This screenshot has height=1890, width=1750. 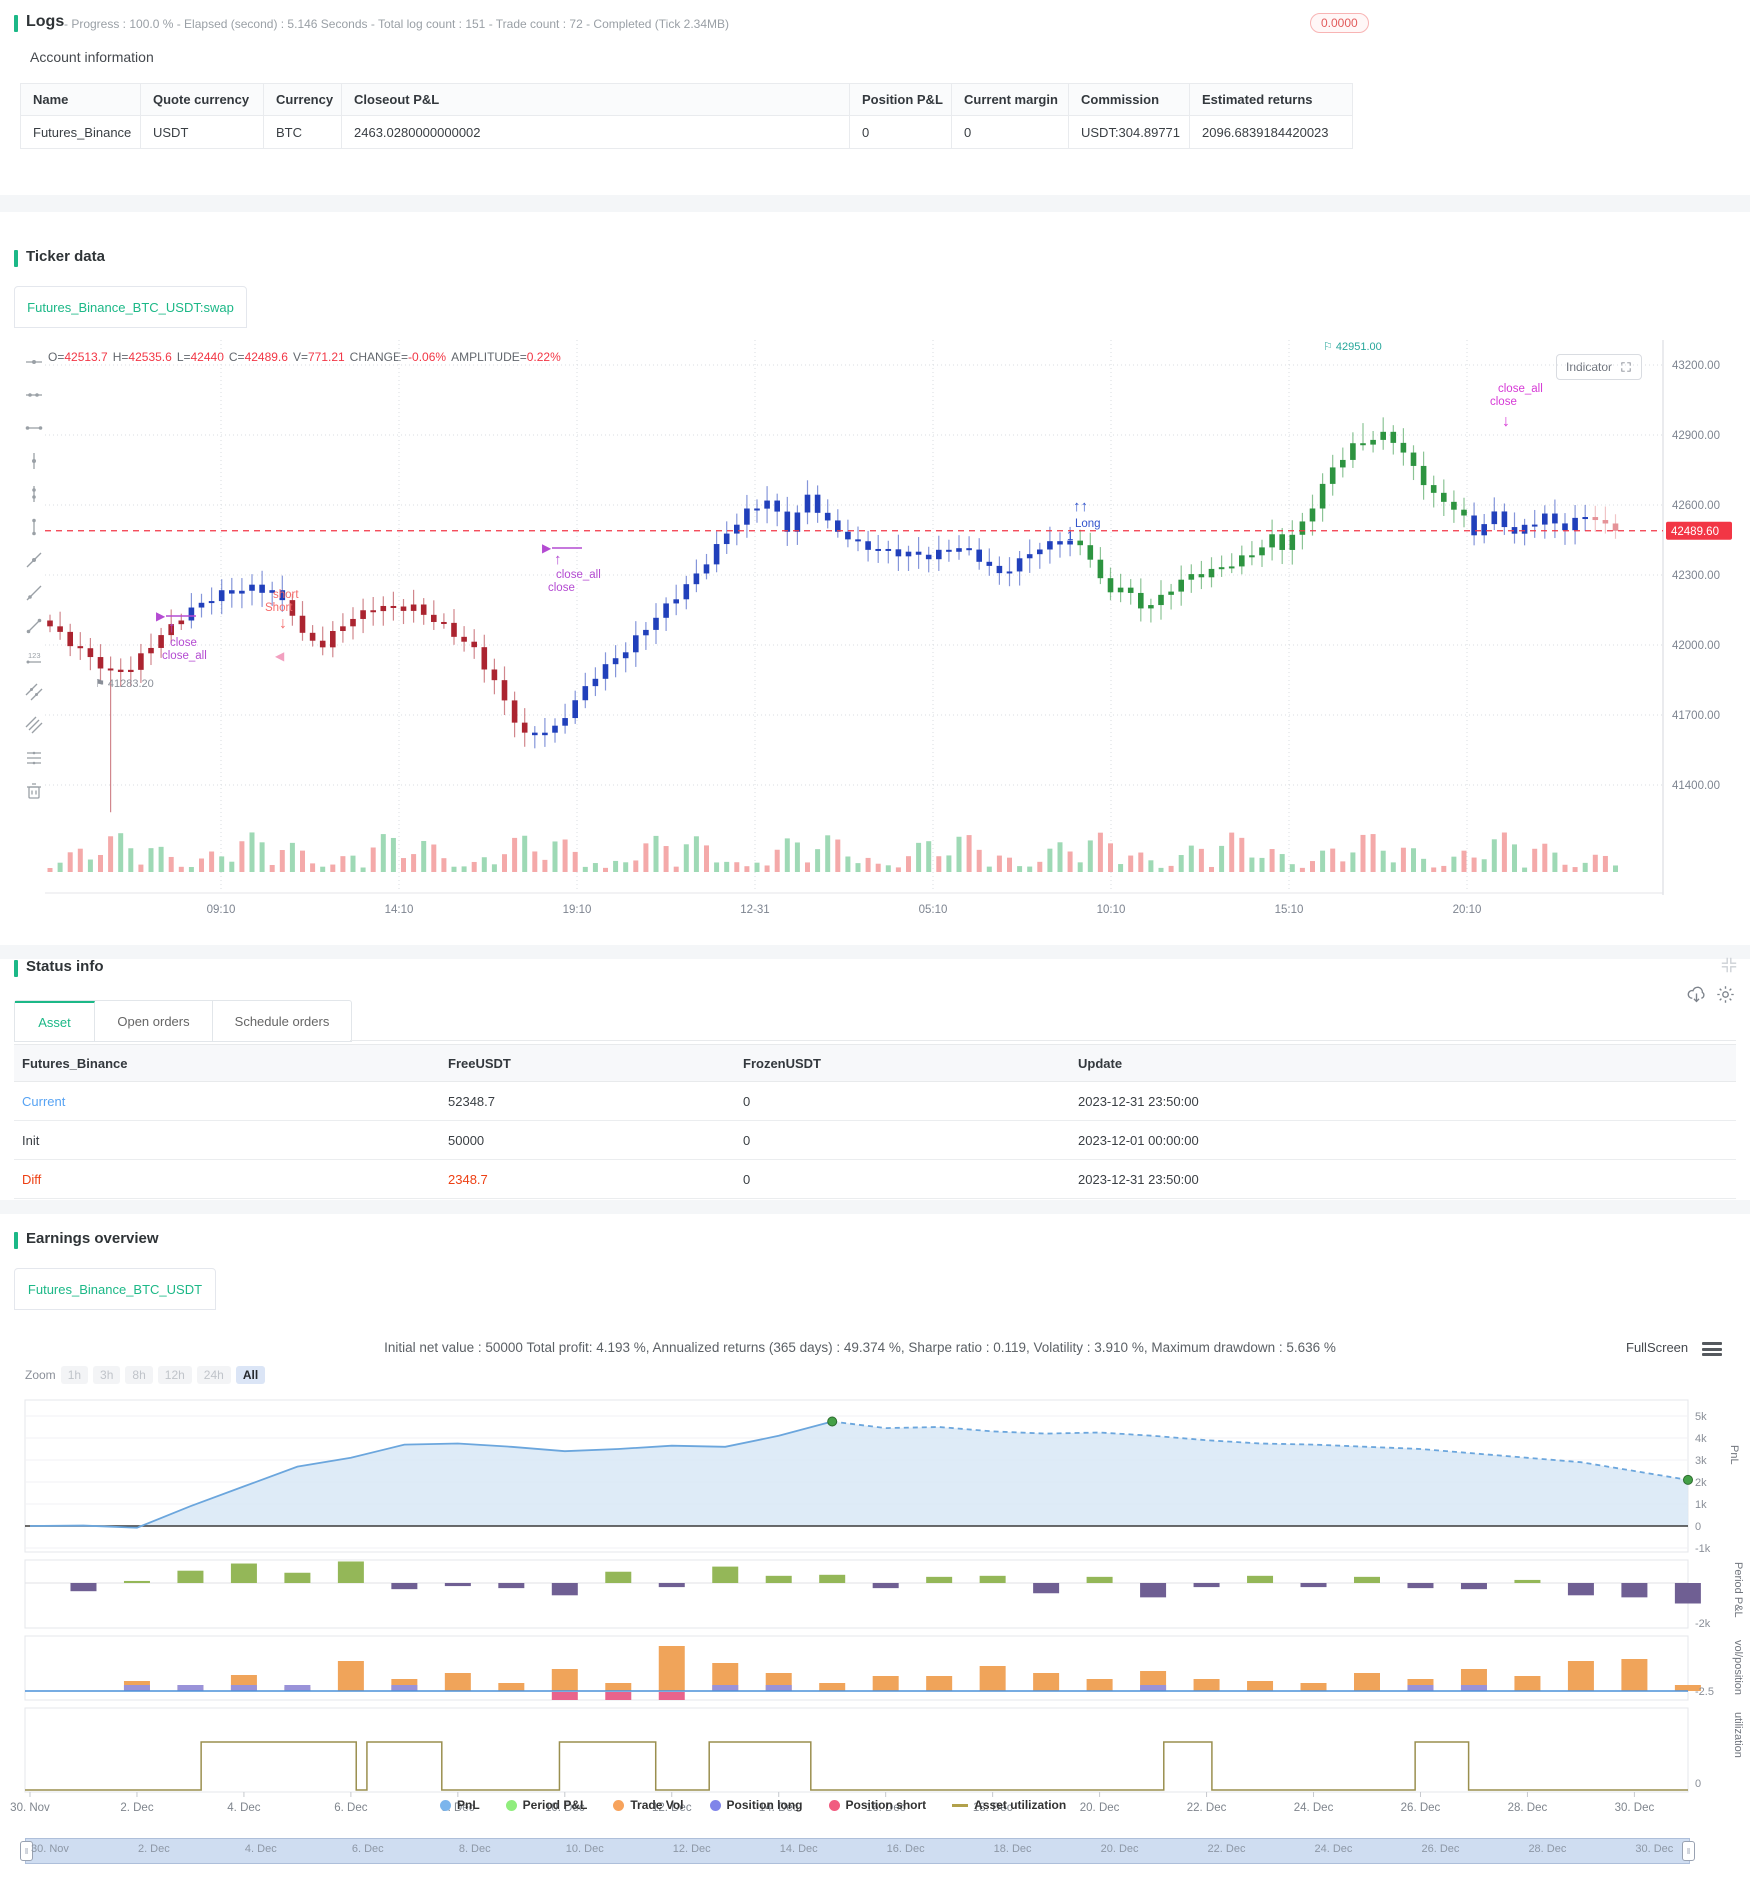 What do you see at coordinates (1009, 1805) in the screenshot?
I see `legend-asset-utilization: Asset utilization` at bounding box center [1009, 1805].